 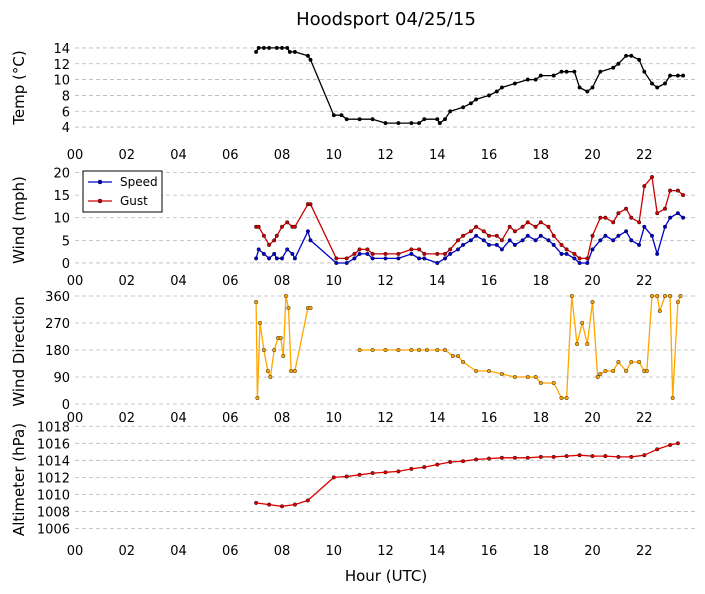 What do you see at coordinates (385, 418) in the screenshot?
I see `direction-x-tick-label: 12` at bounding box center [385, 418].